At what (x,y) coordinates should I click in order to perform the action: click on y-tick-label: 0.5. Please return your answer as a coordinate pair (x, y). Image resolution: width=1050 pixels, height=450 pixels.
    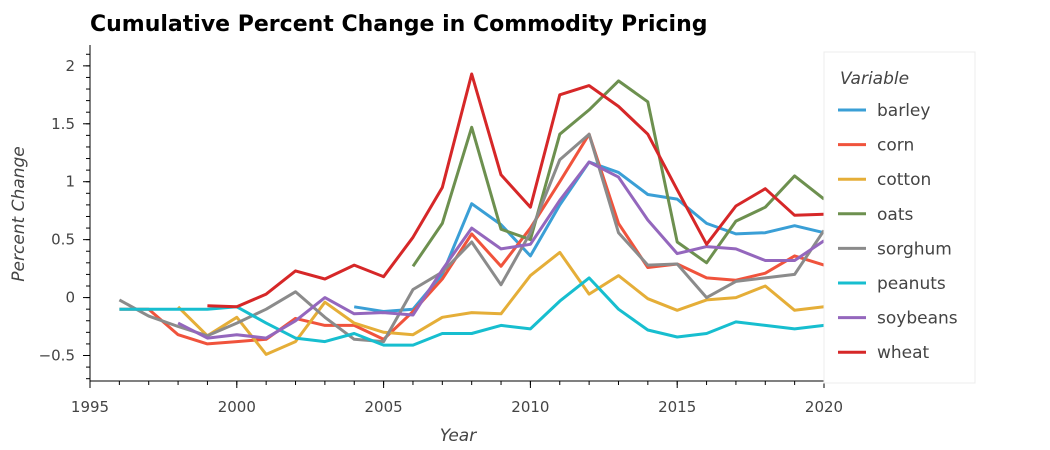
    Looking at the image, I should click on (63, 240).